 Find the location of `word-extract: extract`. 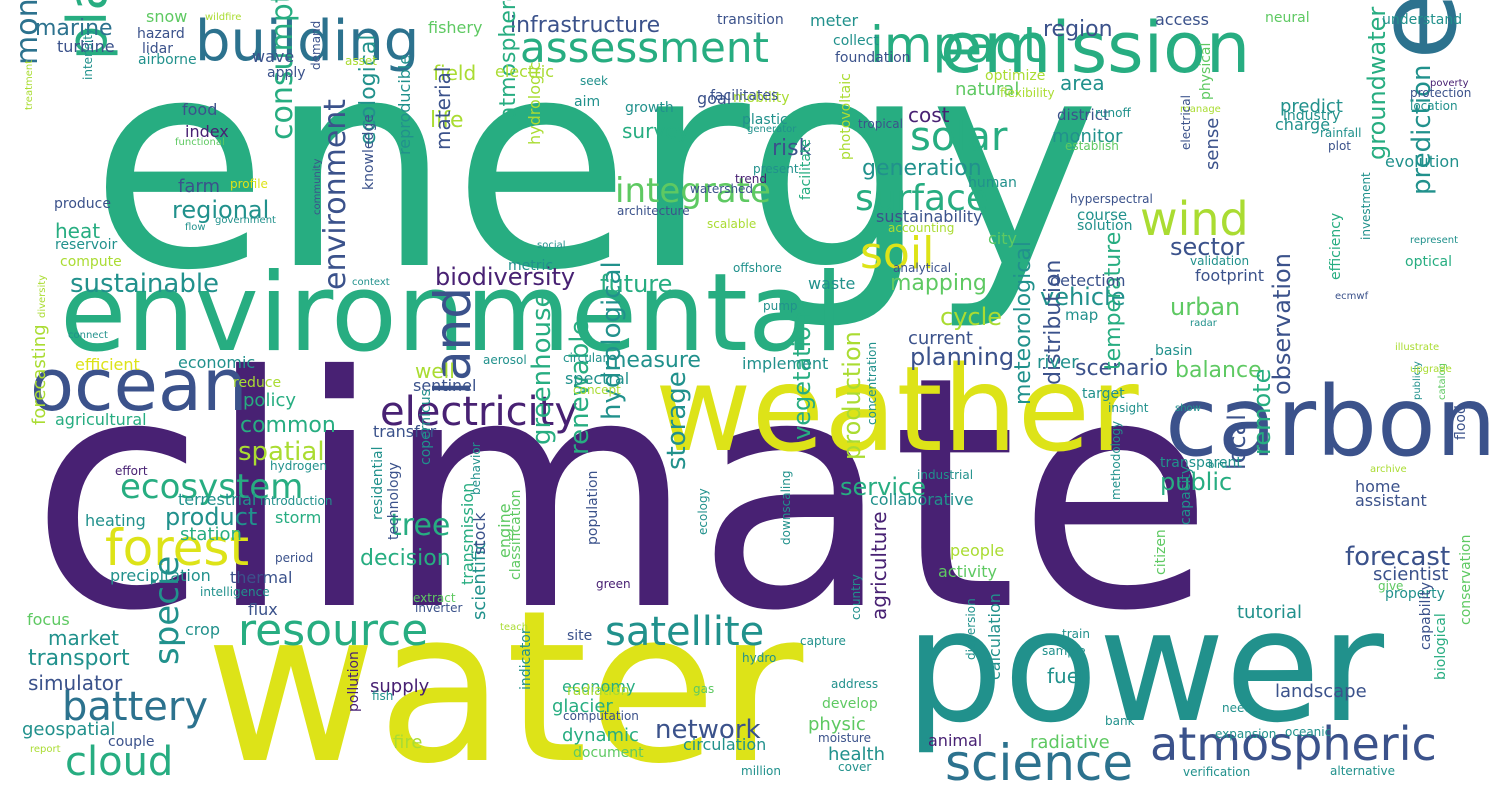

word-extract: extract is located at coordinates (434, 598).